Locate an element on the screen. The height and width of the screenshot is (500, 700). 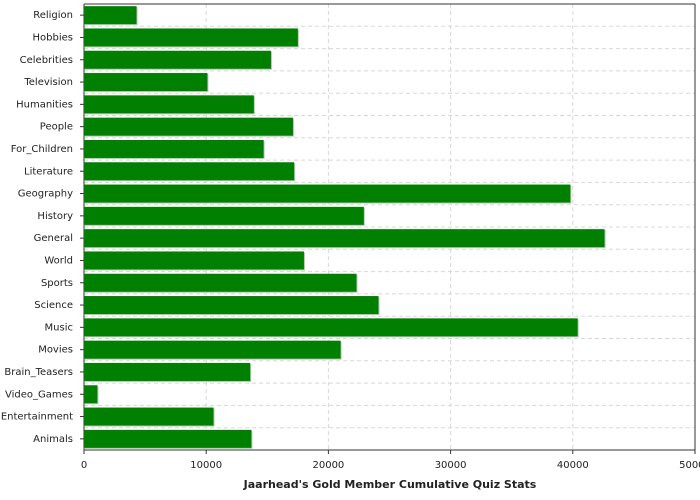
y-tick-label: Music is located at coordinates (59, 327).